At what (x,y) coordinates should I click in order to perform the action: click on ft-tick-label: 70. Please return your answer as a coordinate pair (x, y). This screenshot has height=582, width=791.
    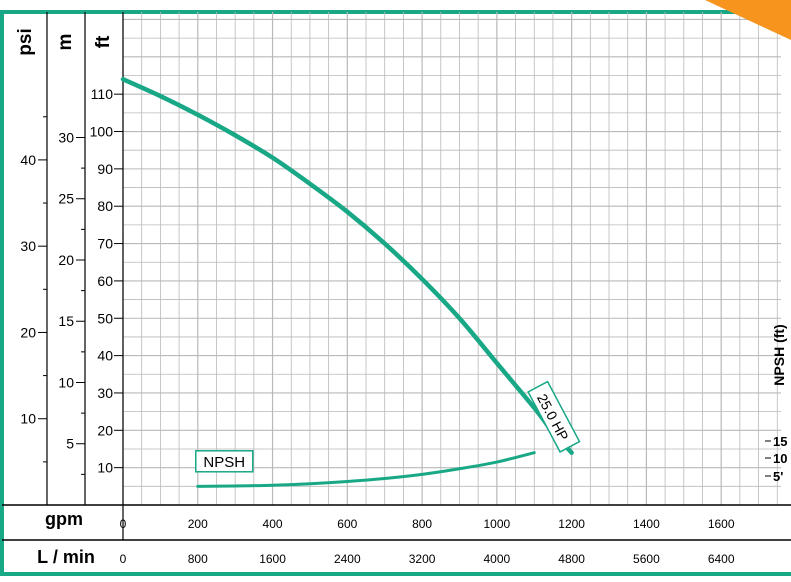
    Looking at the image, I should click on (105, 244).